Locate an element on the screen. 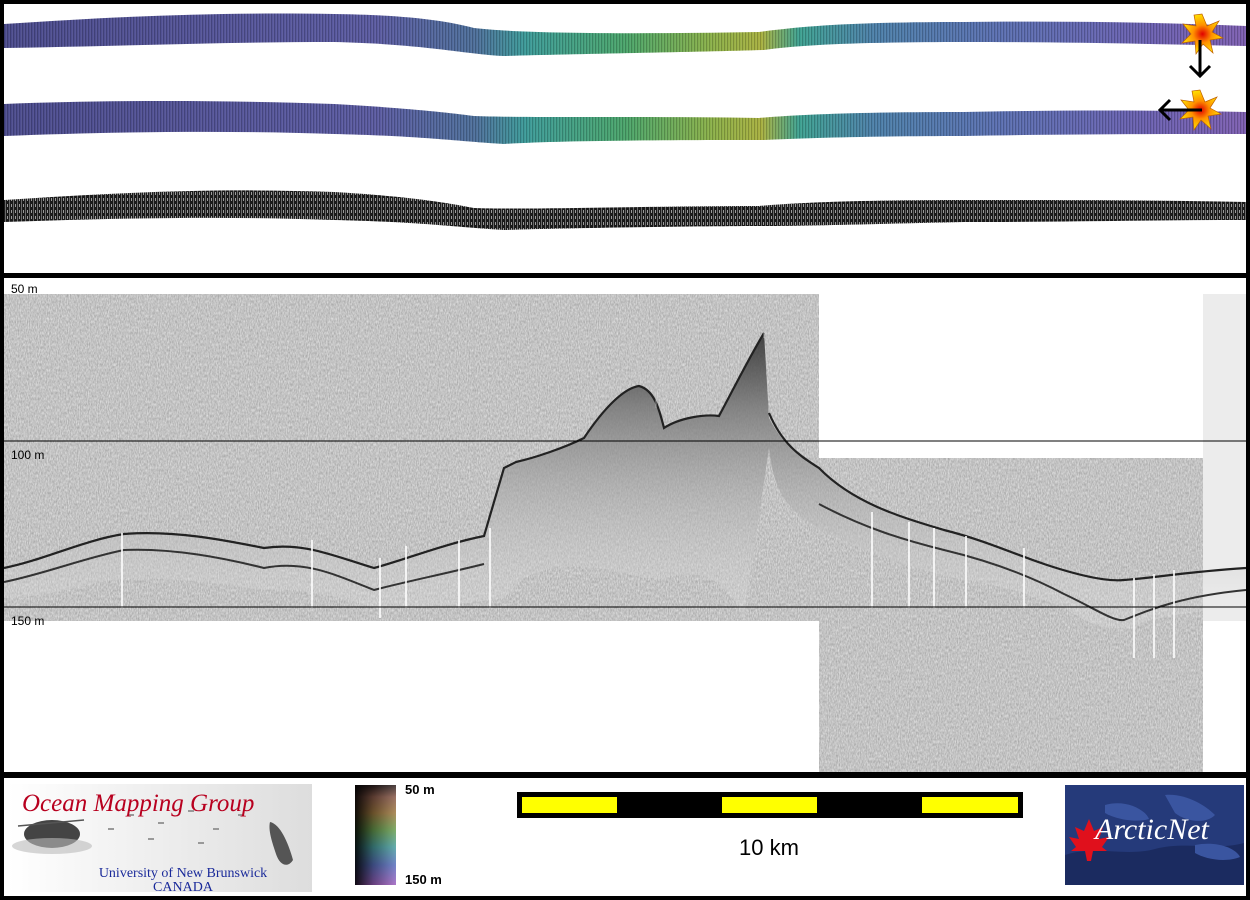  arcticnet-text: ArcticNet is located at coordinates (1152, 829).